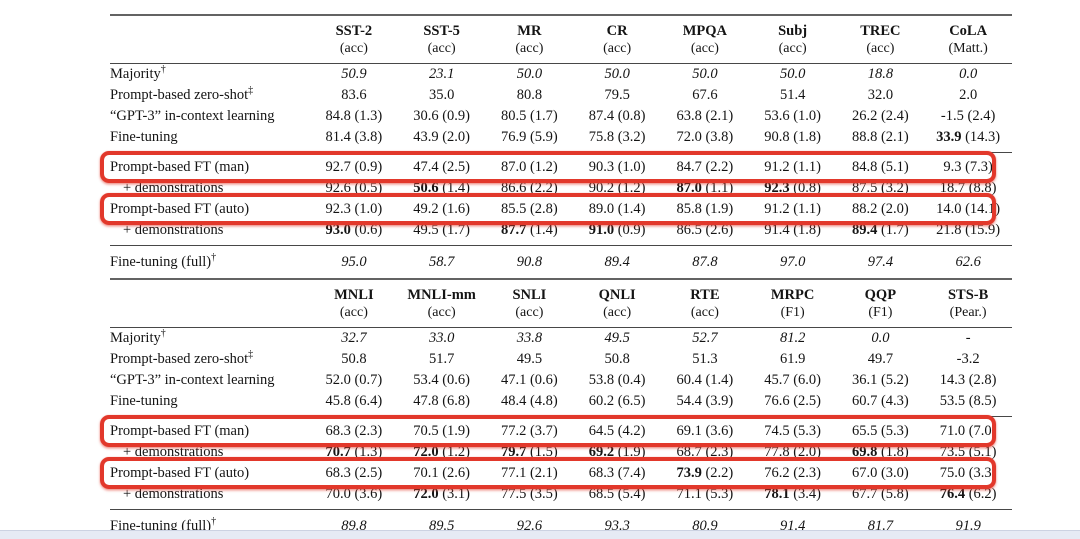 Image resolution: width=1080 pixels, height=539 pixels. I want to click on cell-std: (2.6), so click(456, 473).